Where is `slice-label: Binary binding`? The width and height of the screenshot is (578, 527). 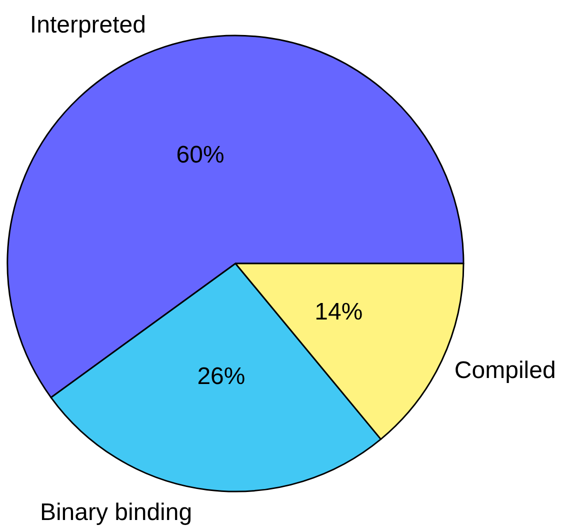 slice-label: Binary binding is located at coordinates (116, 512).